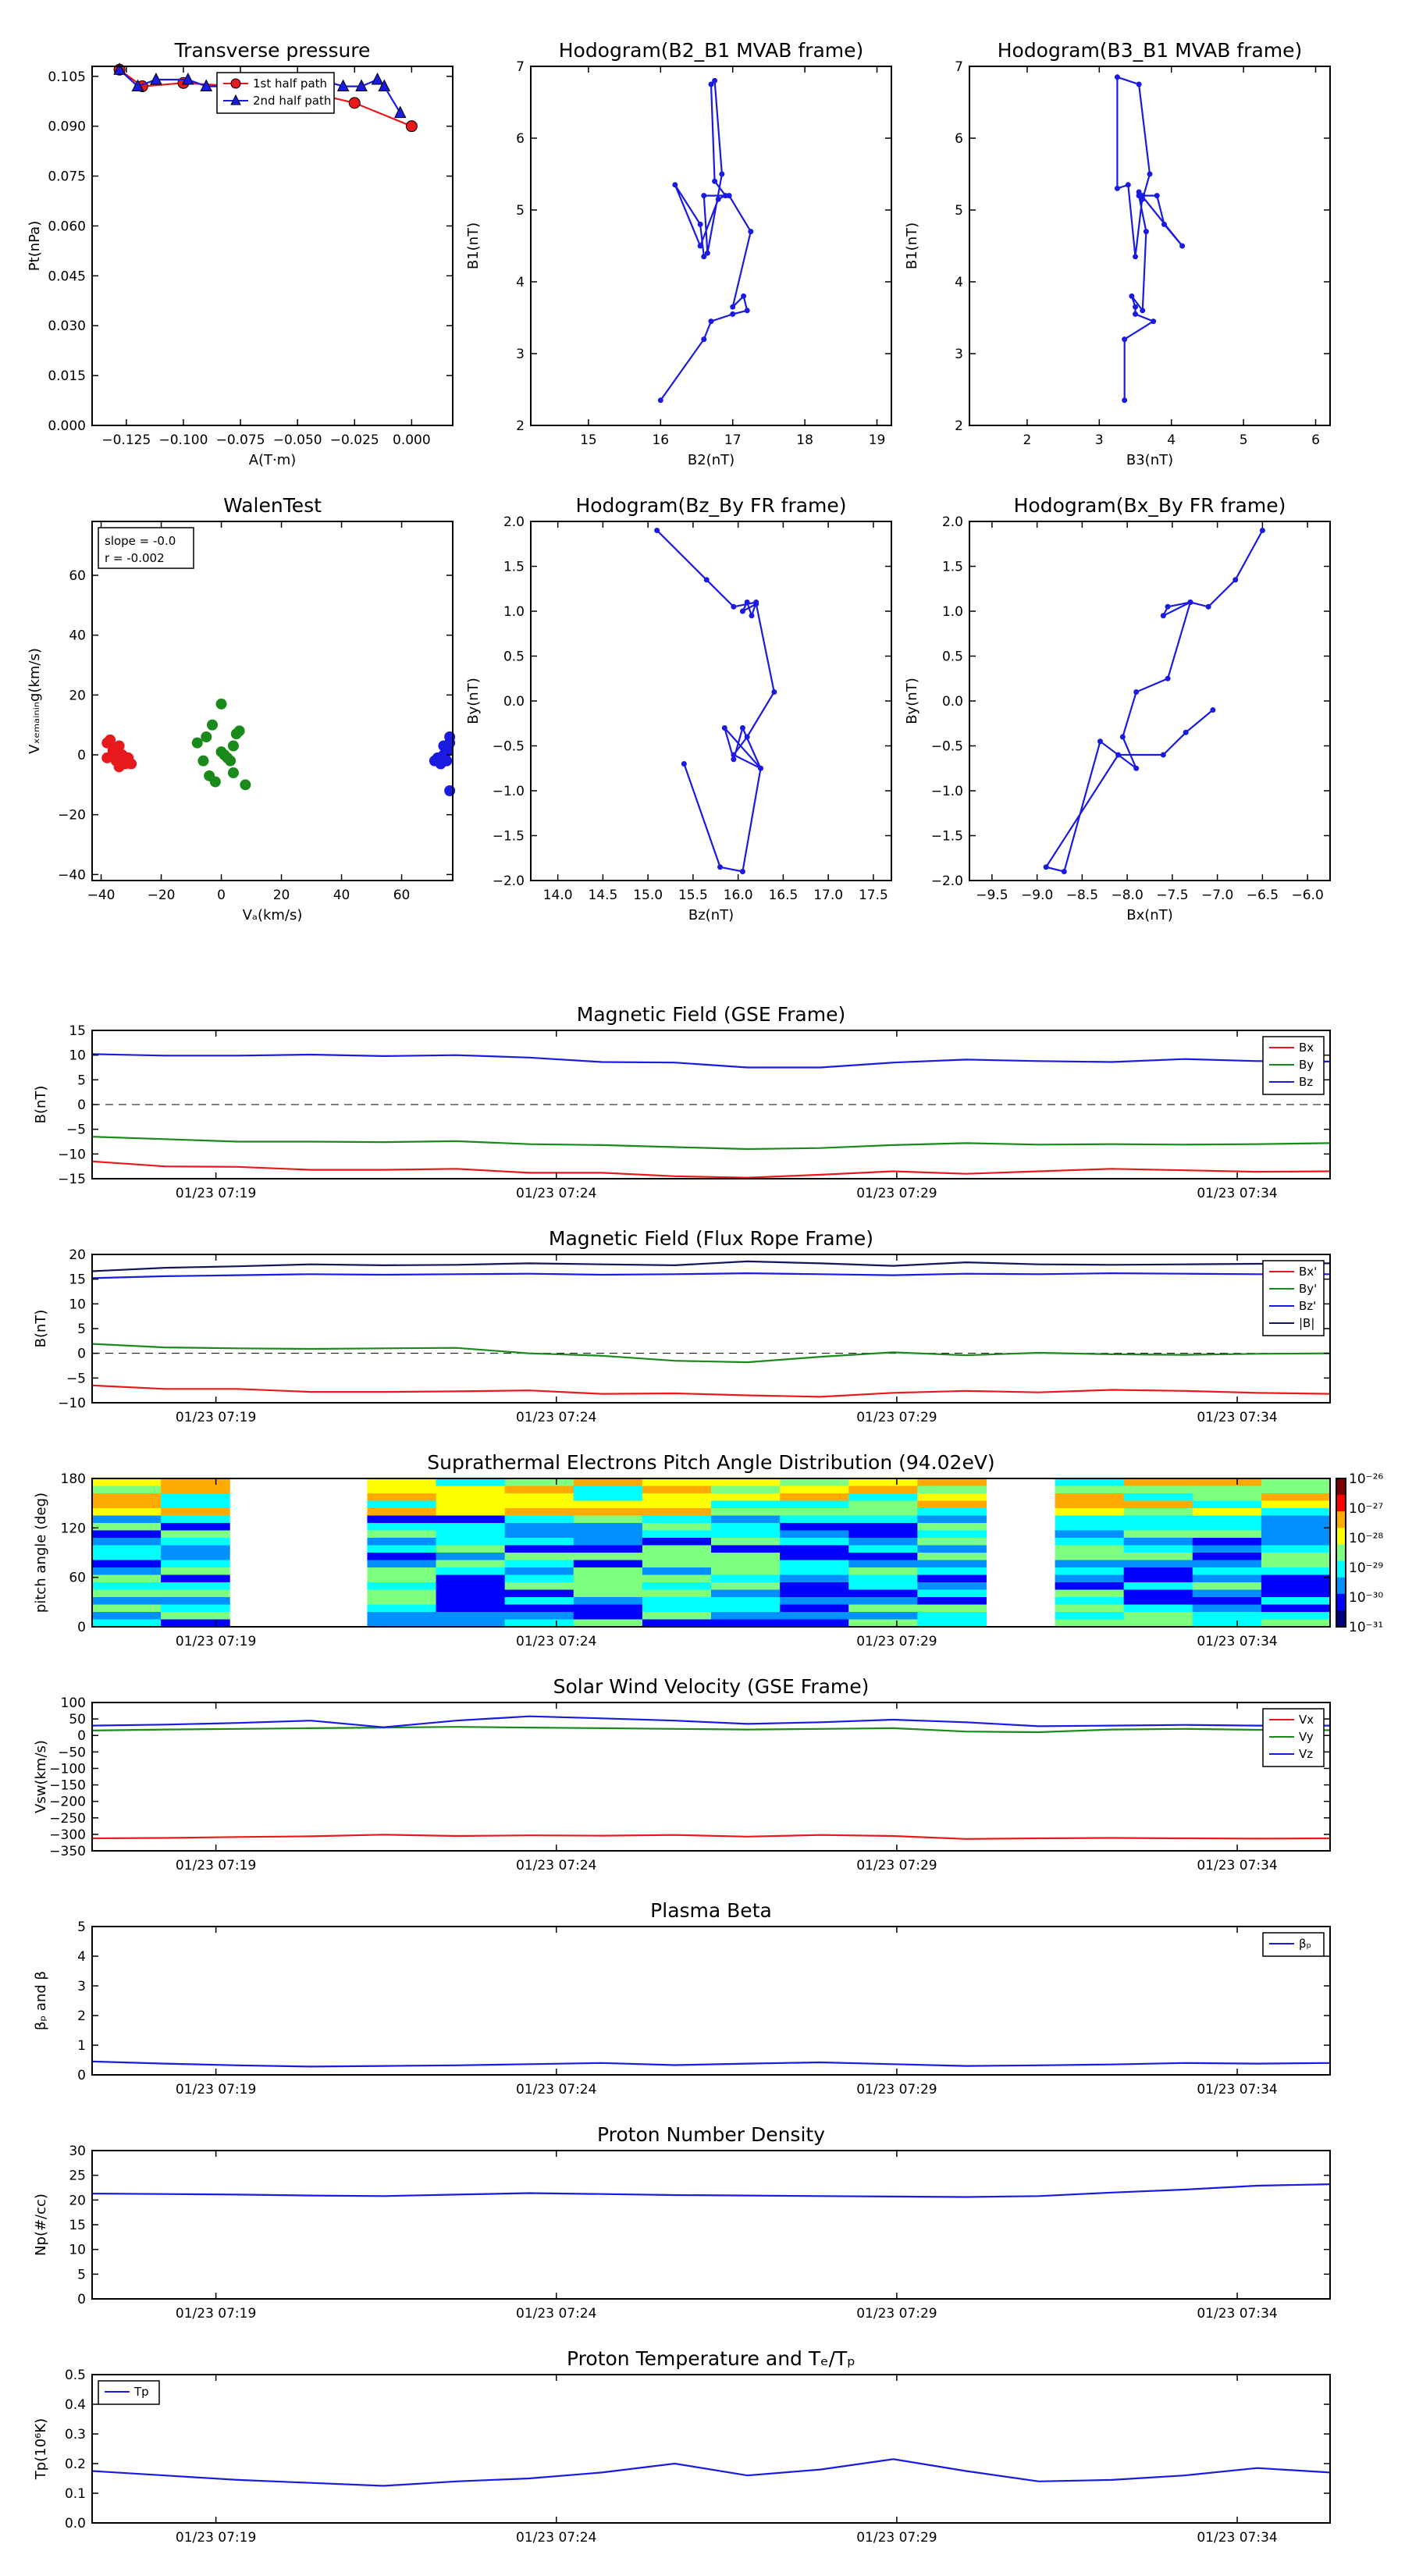 This screenshot has height=2576, width=1405. Describe the element at coordinates (896, 1193) in the screenshot. I see `x-tick-label: 01/23 07:29` at that location.